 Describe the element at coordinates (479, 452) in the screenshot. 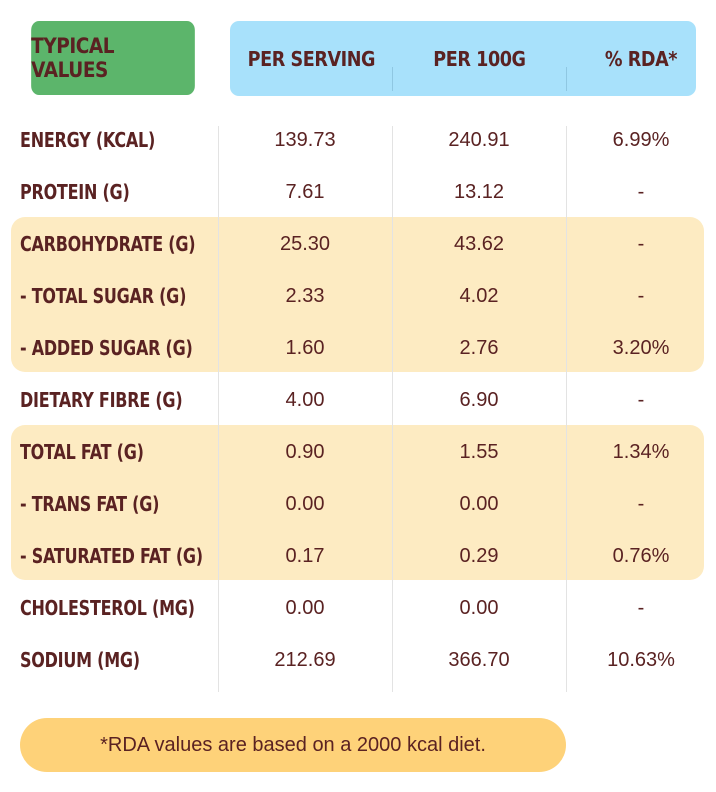

I see `per-100g-value: 1.55` at that location.